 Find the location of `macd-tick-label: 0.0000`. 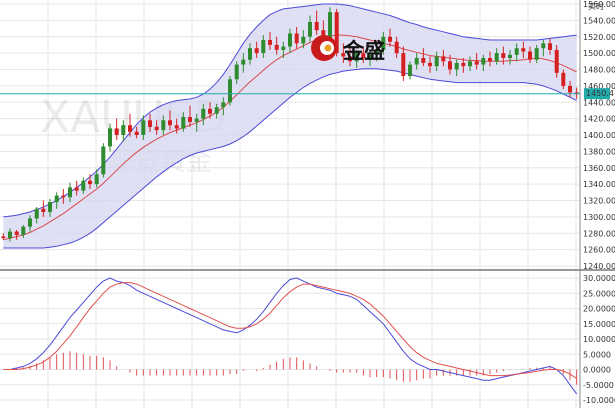

macd-tick-label: 0.0000 is located at coordinates (597, 370).